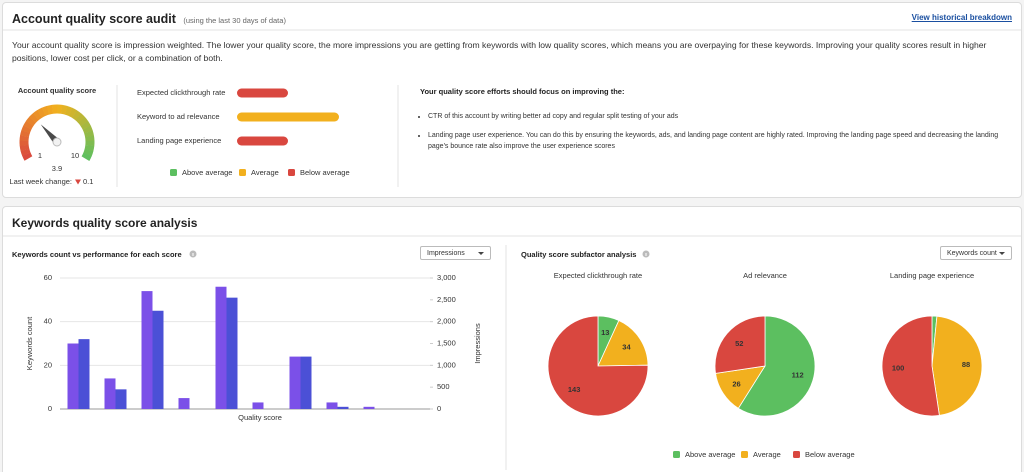 The width and height of the screenshot is (1024, 472). What do you see at coordinates (932, 275) in the screenshot?
I see `pie-title: Landing page experience` at bounding box center [932, 275].